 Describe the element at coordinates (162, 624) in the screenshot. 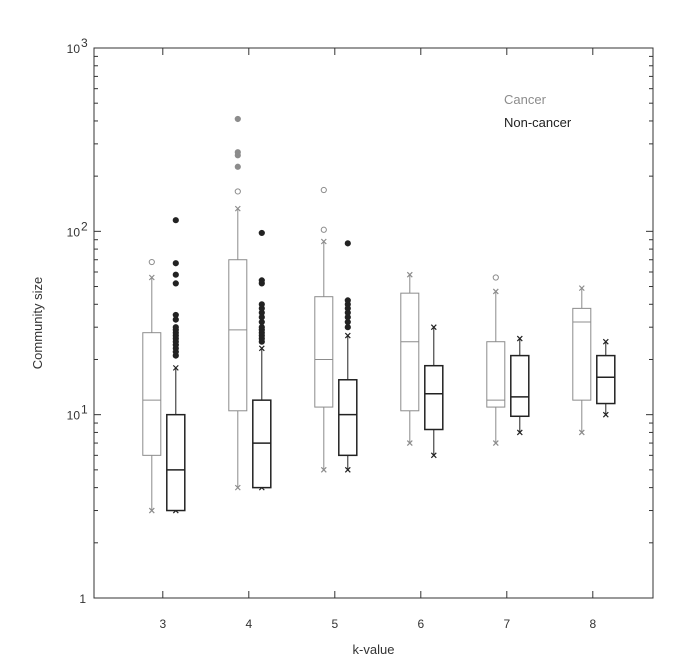

I see `x-tick-label: 3` at that location.